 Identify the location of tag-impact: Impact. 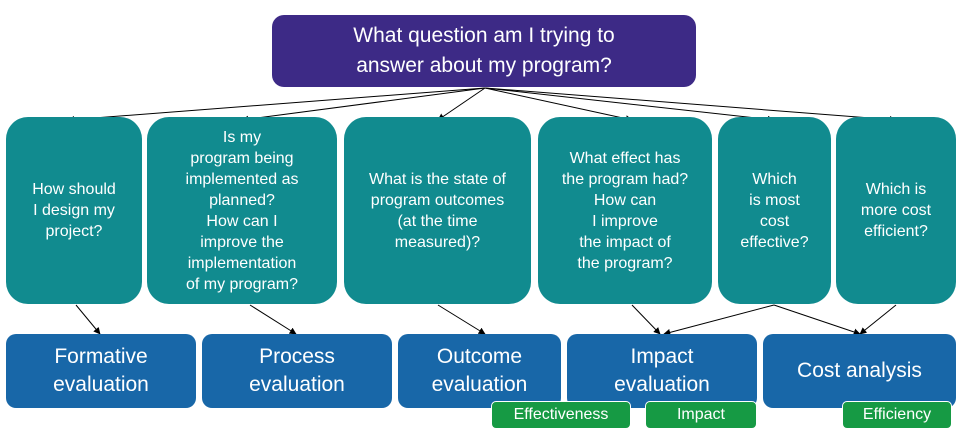
(701, 415).